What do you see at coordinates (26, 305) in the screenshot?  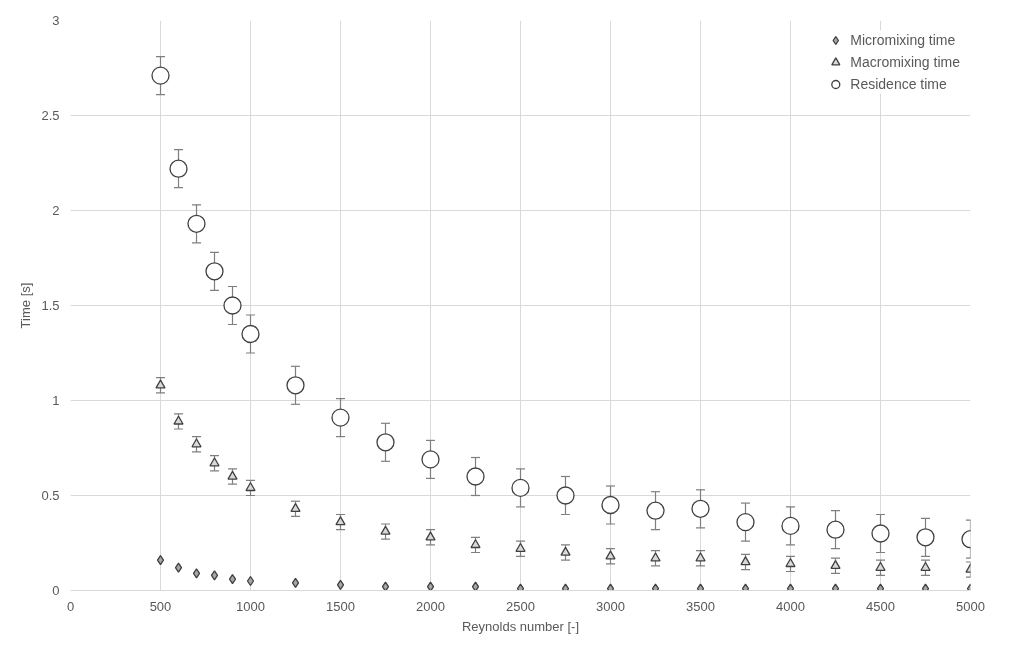 I see `y-axis-title: Time [s]` at bounding box center [26, 305].